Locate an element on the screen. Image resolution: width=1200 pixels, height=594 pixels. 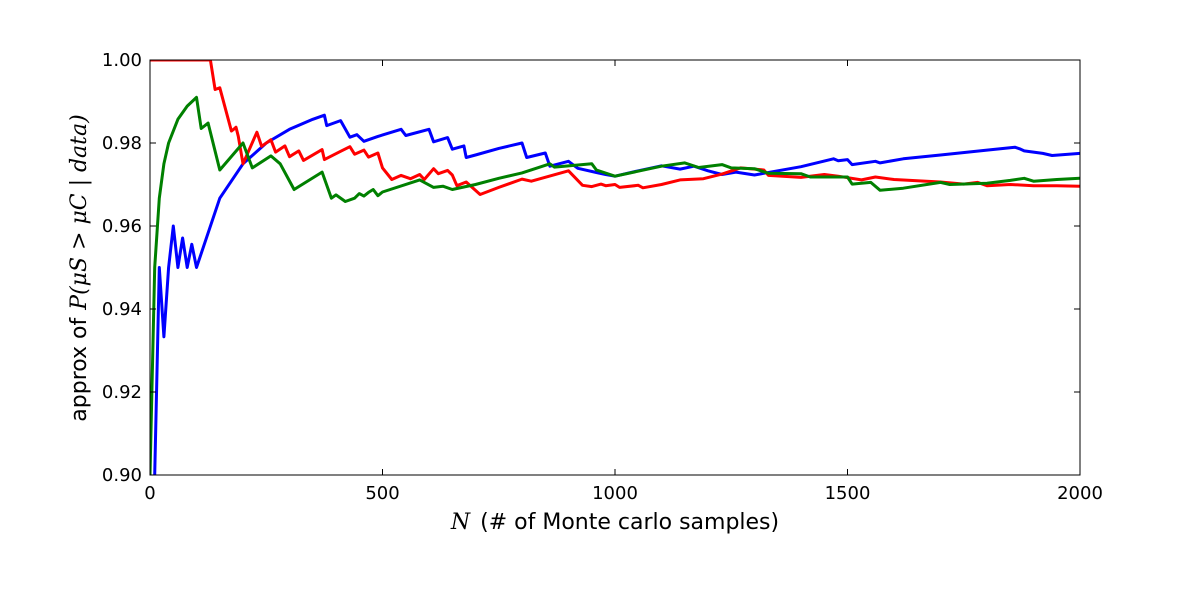
y-tick-label: 0.90 is located at coordinates (122, 475).